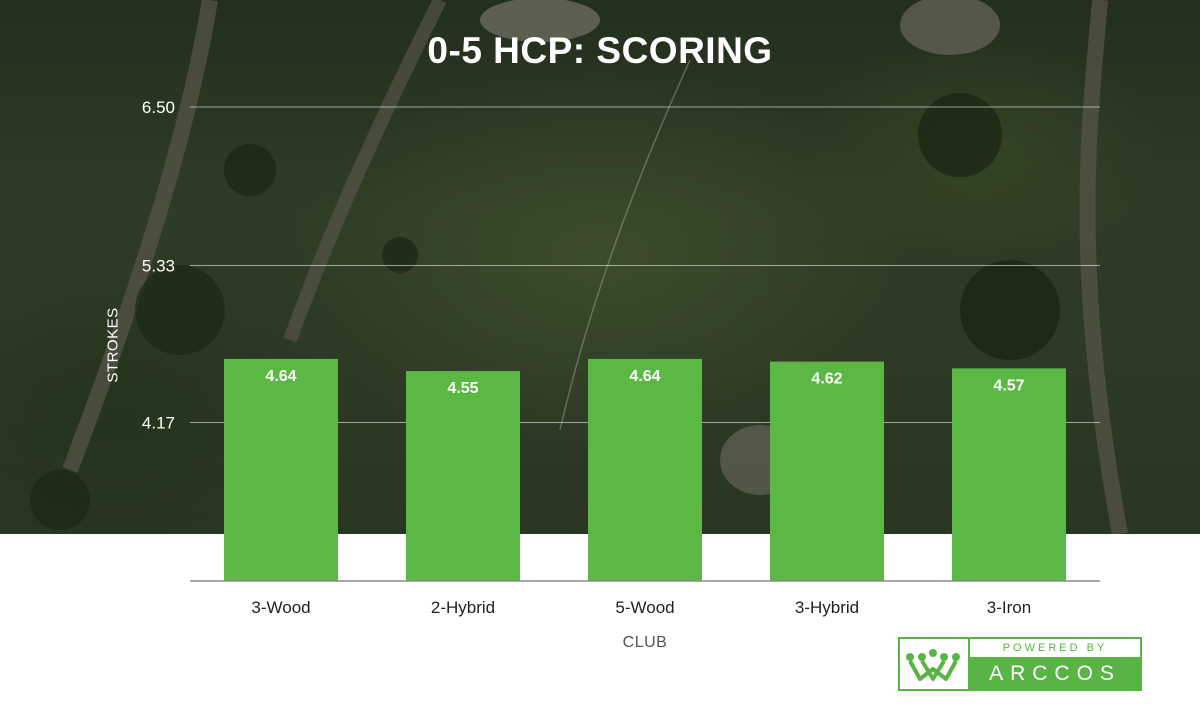 The width and height of the screenshot is (1200, 720). Describe the element at coordinates (158, 265) in the screenshot. I see `y-tick-label: 5.33` at that location.